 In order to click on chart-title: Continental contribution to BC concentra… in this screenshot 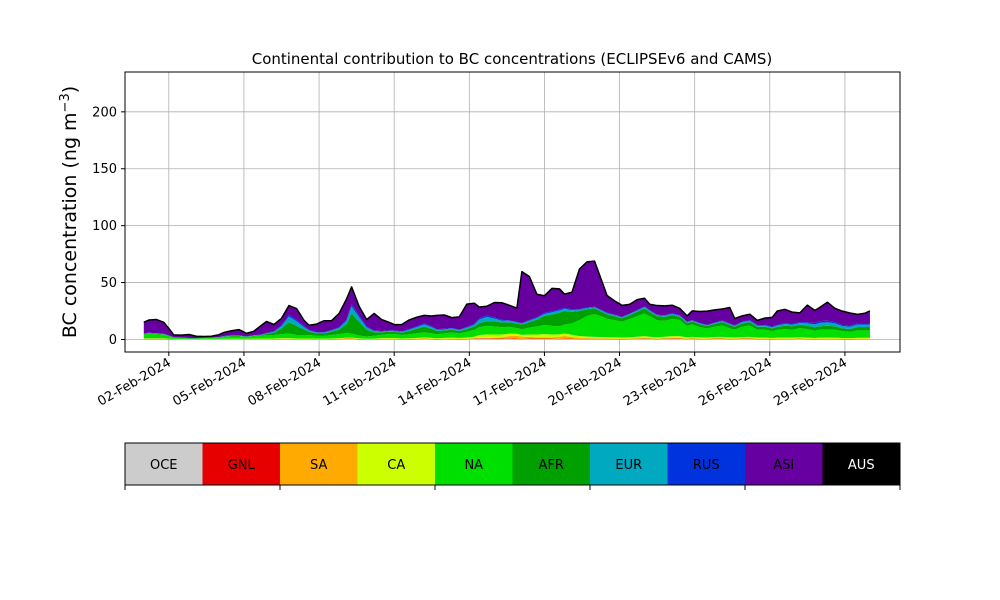, I will do `click(512, 59)`.